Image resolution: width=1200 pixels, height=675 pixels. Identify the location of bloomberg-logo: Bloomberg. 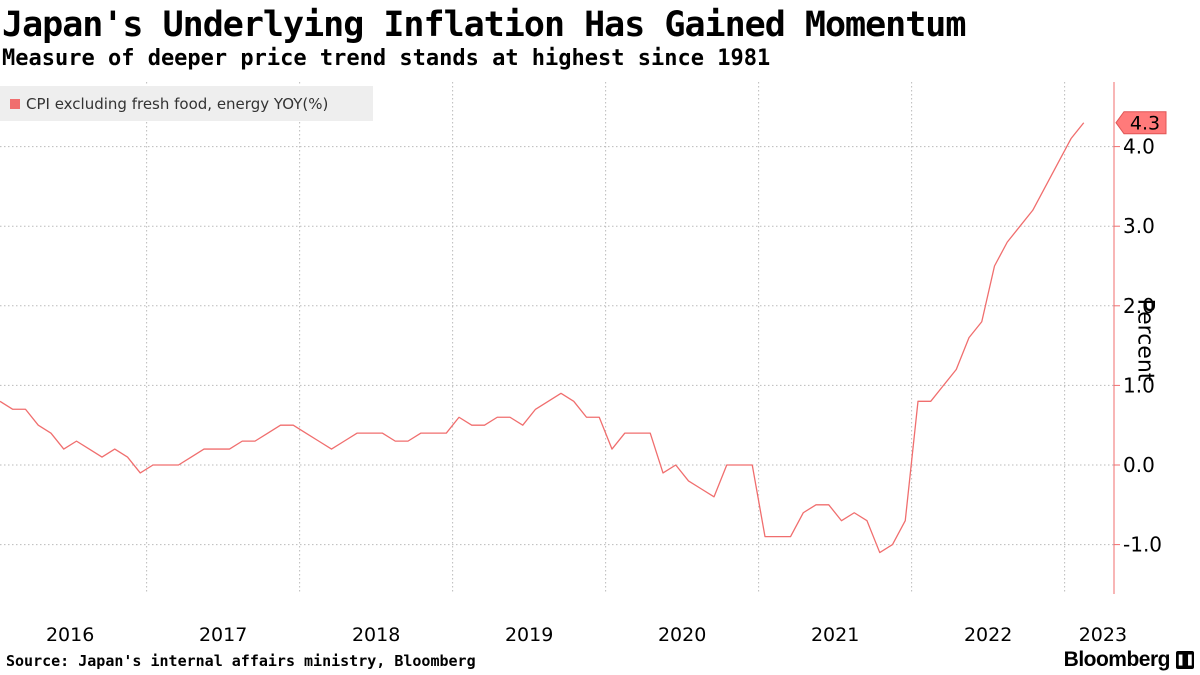
(1117, 659).